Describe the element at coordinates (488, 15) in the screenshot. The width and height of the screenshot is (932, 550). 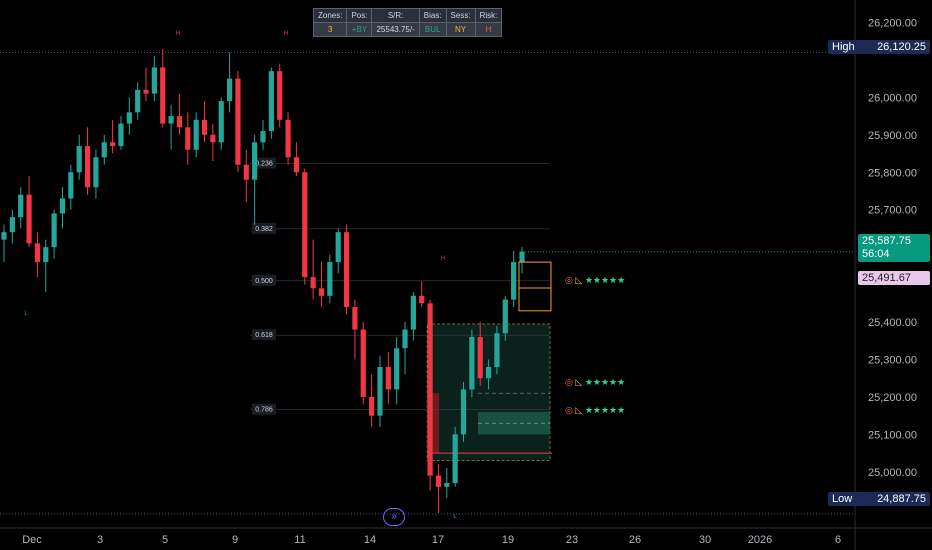
I see `info-header-risk: Risk:` at that location.